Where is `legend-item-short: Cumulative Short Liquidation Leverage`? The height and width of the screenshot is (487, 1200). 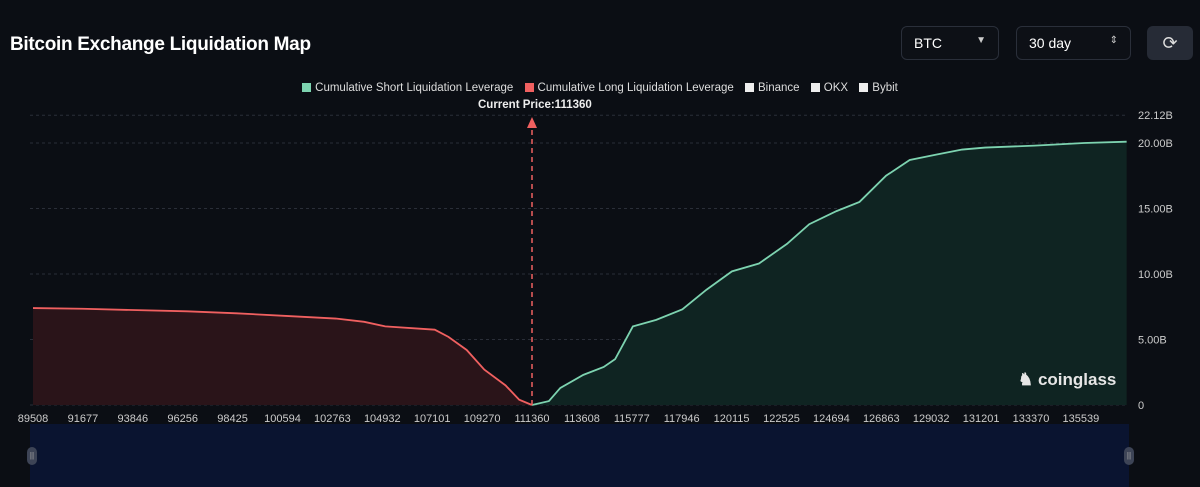
legend-item-short: Cumulative Short Liquidation Leverage is located at coordinates (407, 88).